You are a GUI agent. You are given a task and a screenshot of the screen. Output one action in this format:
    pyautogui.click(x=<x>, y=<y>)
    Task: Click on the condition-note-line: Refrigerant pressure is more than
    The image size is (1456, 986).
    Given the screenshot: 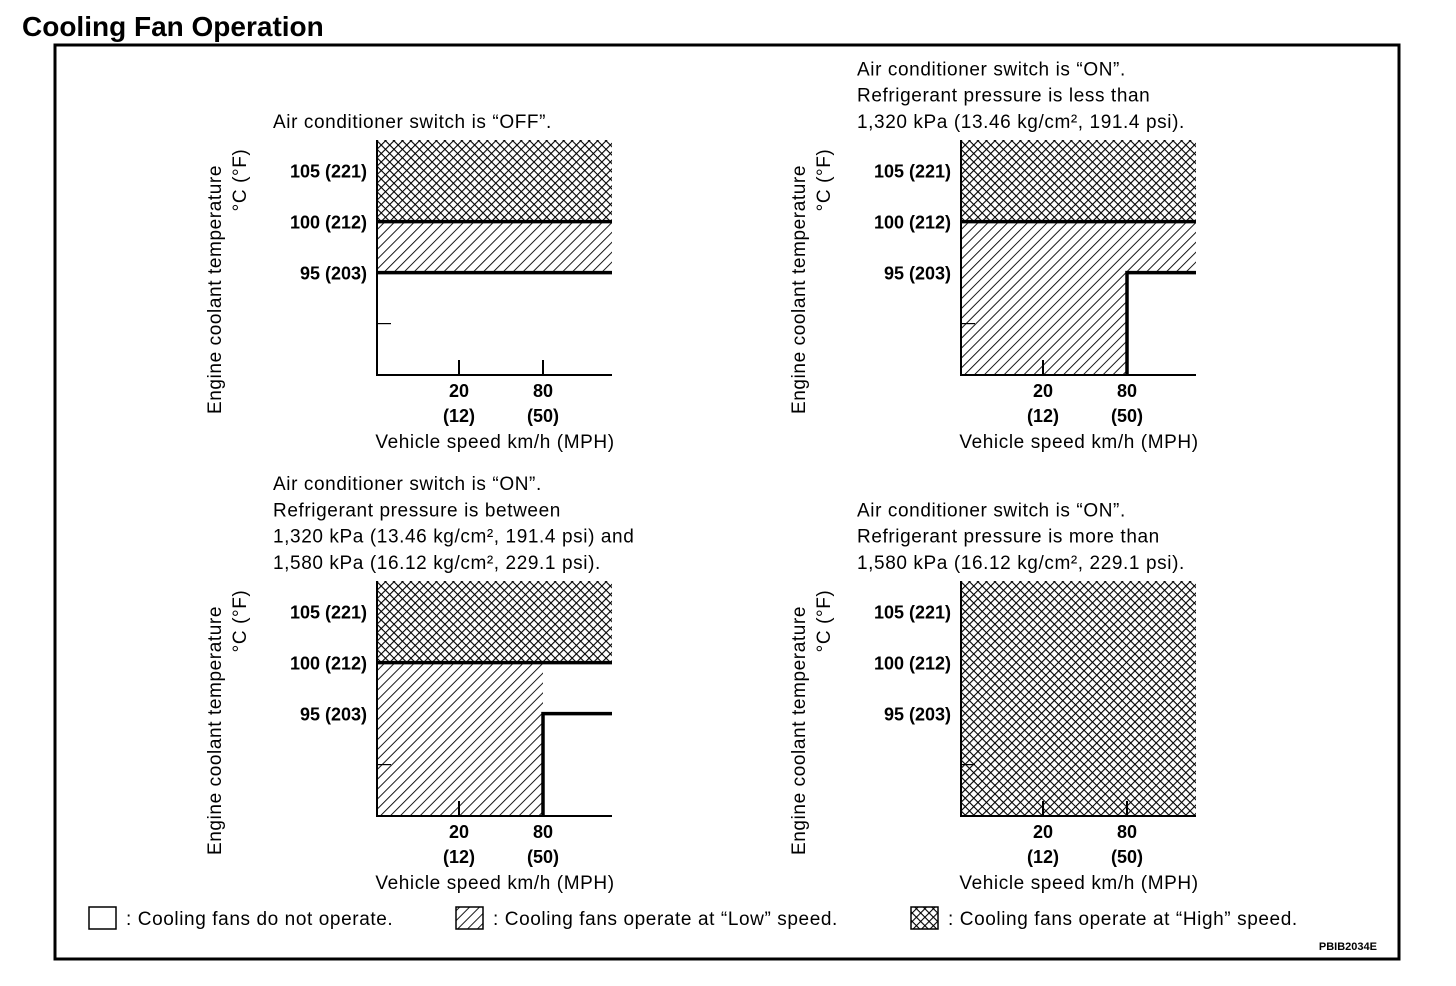 What is the action you would take?
    pyautogui.click(x=1008, y=537)
    